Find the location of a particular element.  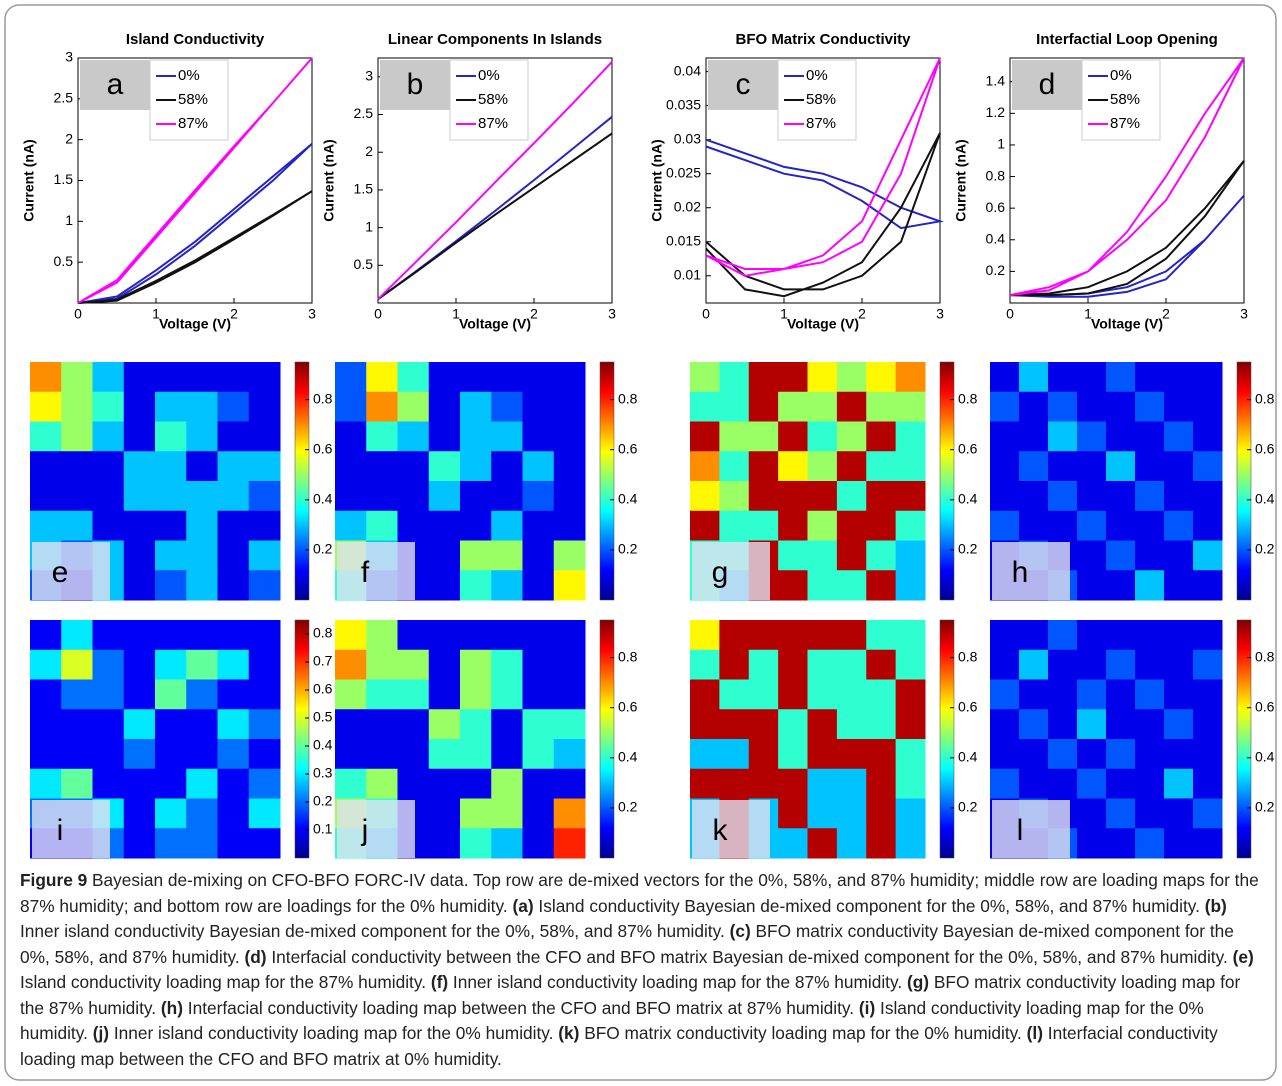

y-tick-label: 0.4 is located at coordinates (996, 238).